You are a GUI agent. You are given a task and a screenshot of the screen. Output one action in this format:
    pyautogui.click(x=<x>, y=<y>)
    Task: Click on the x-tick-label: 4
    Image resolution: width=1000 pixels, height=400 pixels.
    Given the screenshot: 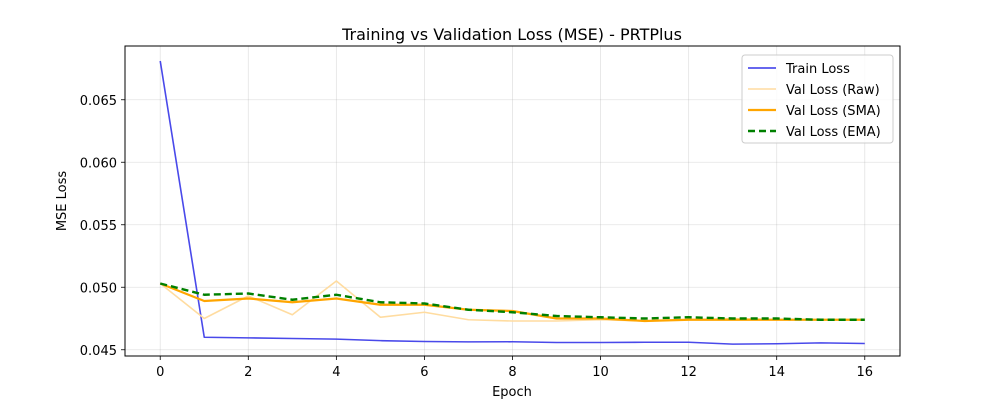 What is the action you would take?
    pyautogui.click(x=336, y=372)
    